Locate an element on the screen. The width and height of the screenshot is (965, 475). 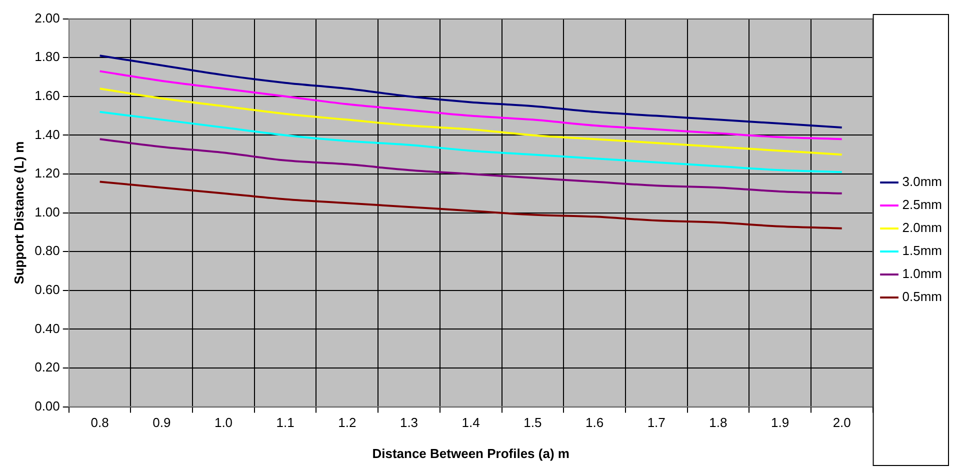
x-tick-label: 1.0 is located at coordinates (223, 422).